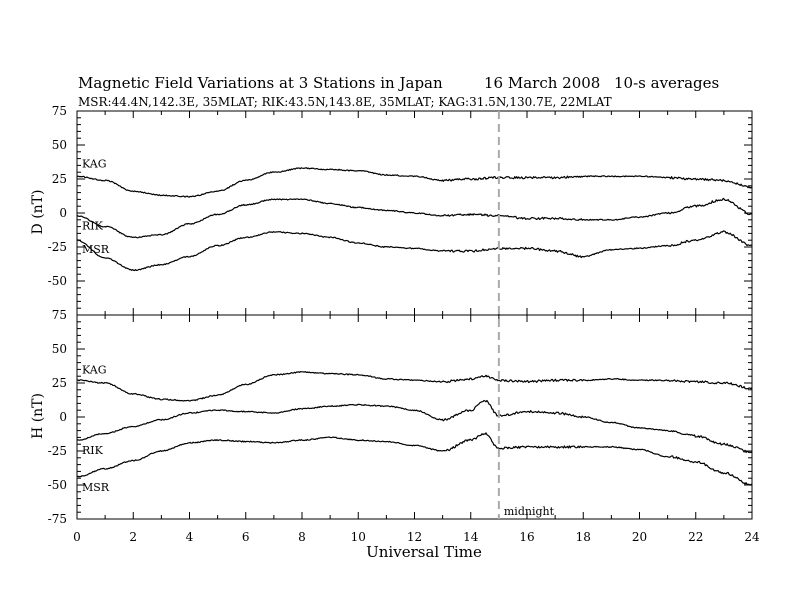  What do you see at coordinates (529, 511) in the screenshot?
I see `midnight-label: midnight` at bounding box center [529, 511].